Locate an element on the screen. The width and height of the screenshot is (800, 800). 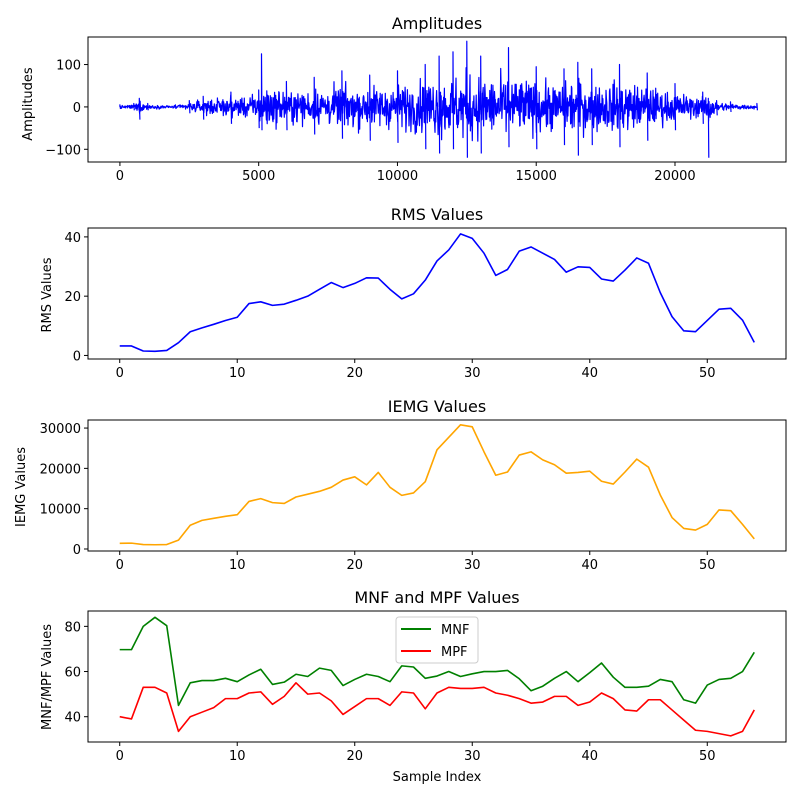
rms-xtick-label: 30 is located at coordinates (472, 373).